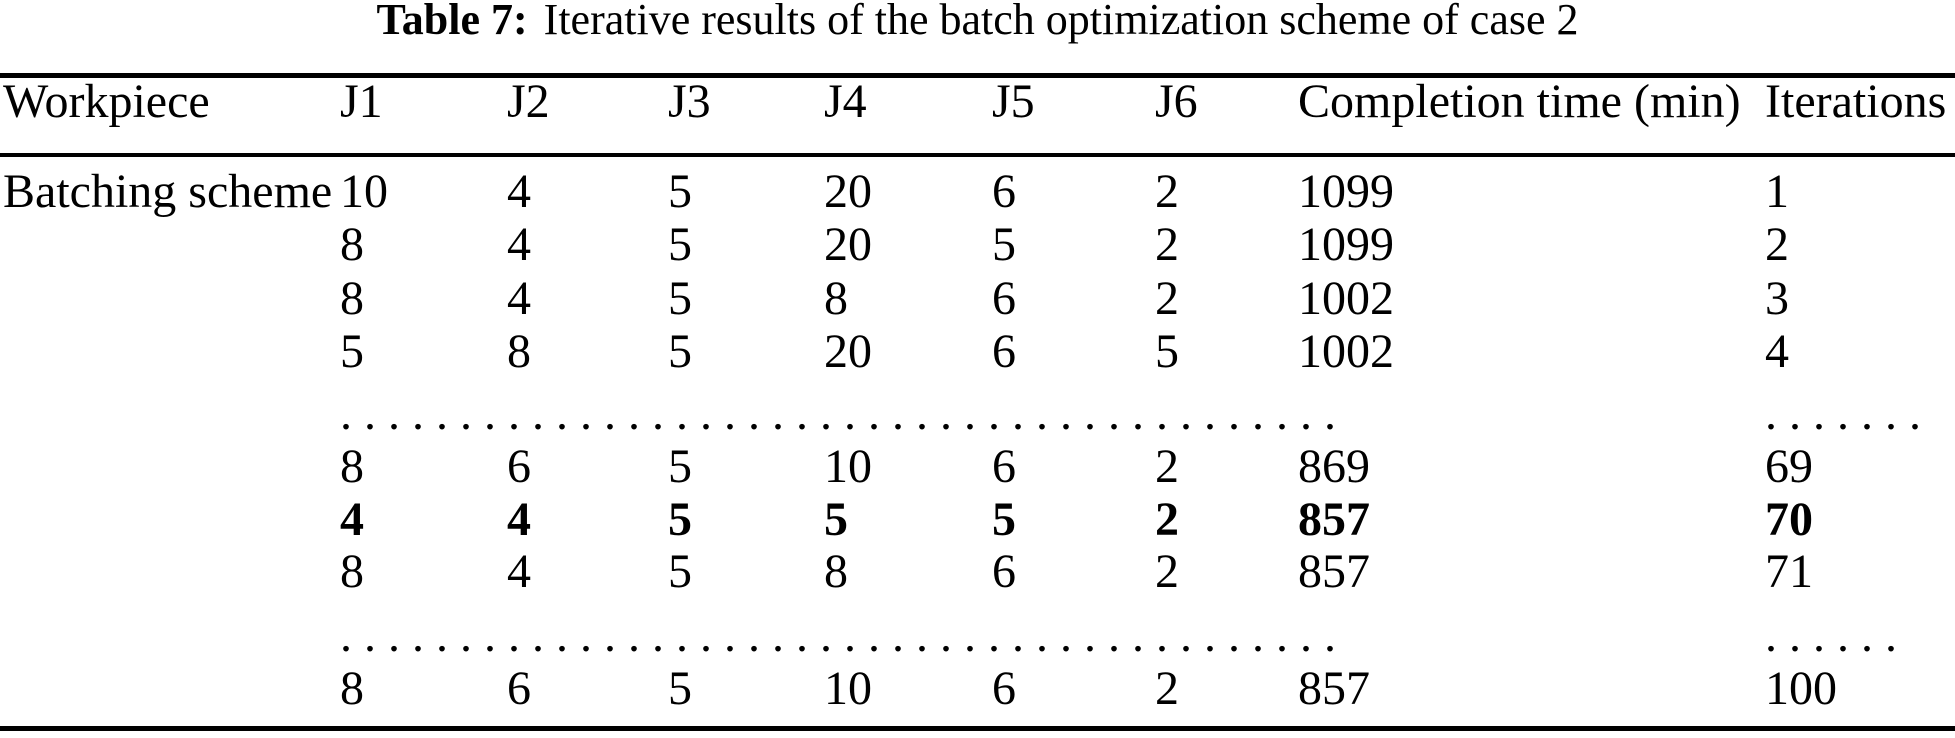 The image size is (1955, 738). Describe the element at coordinates (977, 728) in the screenshot. I see `table-bottom-rule` at that location.